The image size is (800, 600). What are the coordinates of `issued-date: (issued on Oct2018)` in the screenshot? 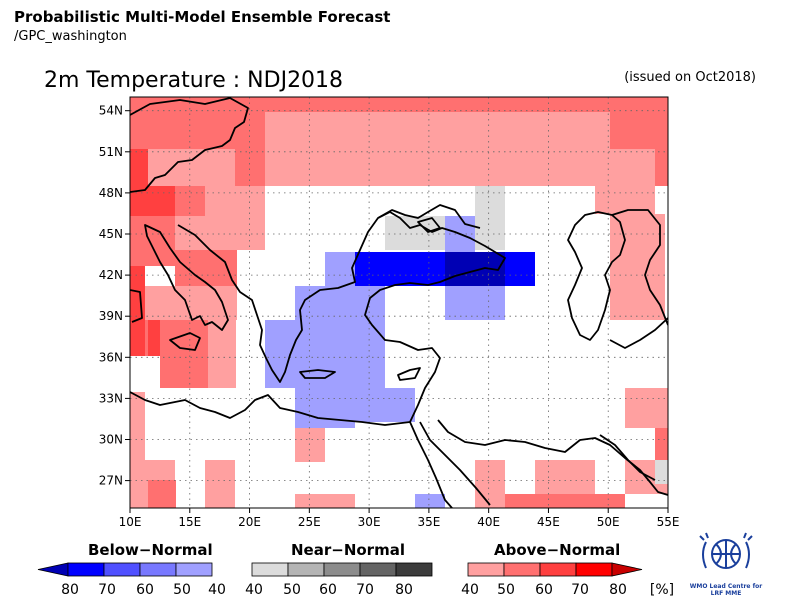 It's located at (690, 77).